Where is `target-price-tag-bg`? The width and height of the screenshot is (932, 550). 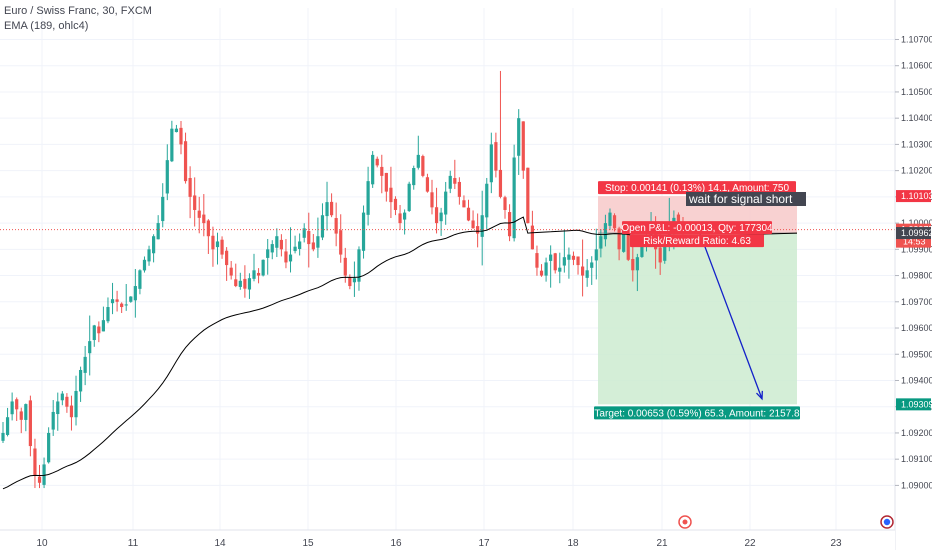
target-price-tag-bg is located at coordinates (913, 404).